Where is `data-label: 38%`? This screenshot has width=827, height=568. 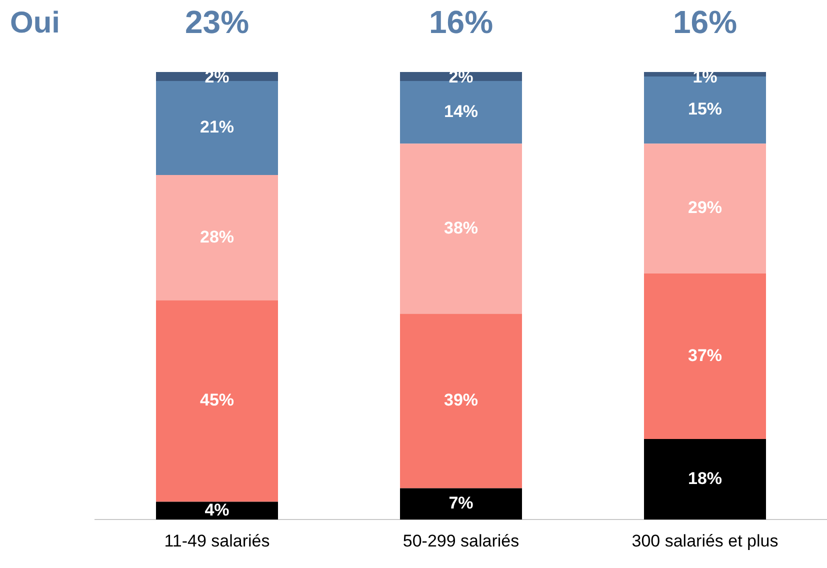
data-label: 38% is located at coordinates (461, 228).